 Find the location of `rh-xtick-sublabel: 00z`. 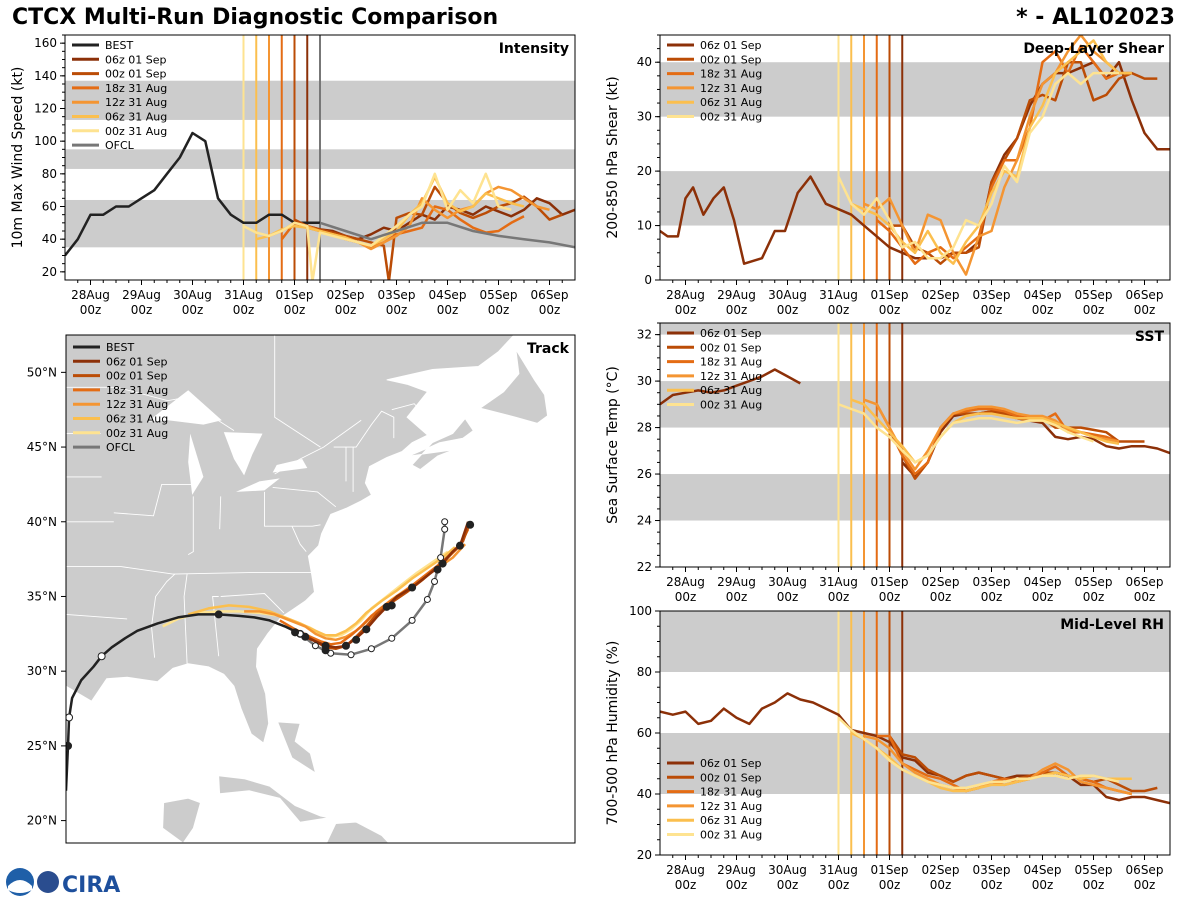

rh-xtick-sublabel: 00z is located at coordinates (1094, 885).